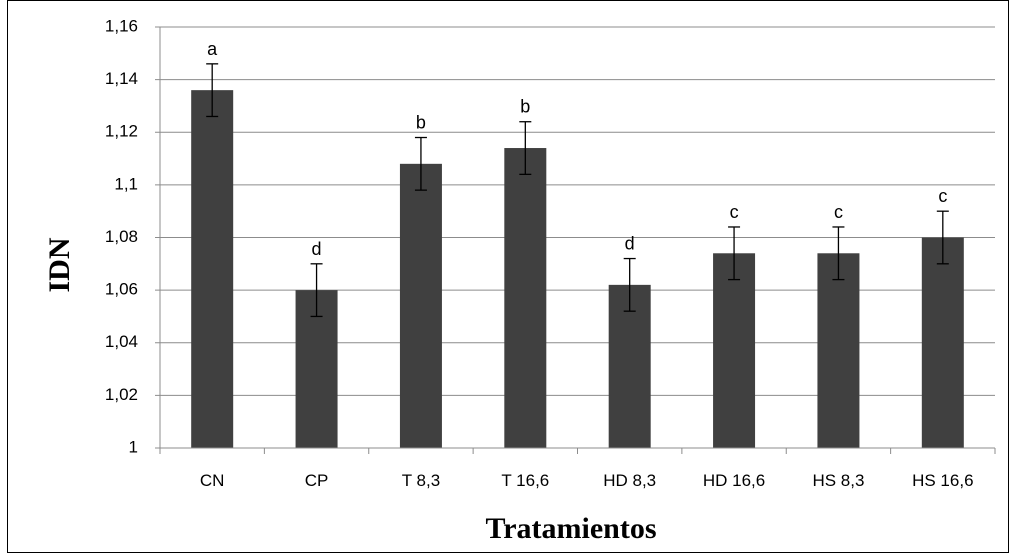 The width and height of the screenshot is (1014, 555). What do you see at coordinates (838, 480) in the screenshot?
I see `x-tick-label: HS 8,3` at bounding box center [838, 480].